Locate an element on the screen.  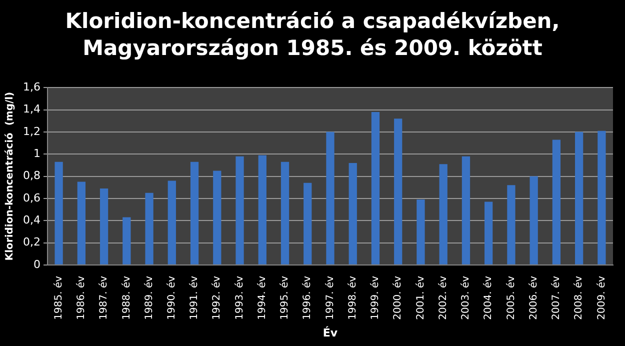
y-axis-title: Kloridion-koncentráció (mg/l) is located at coordinates (10, 176).